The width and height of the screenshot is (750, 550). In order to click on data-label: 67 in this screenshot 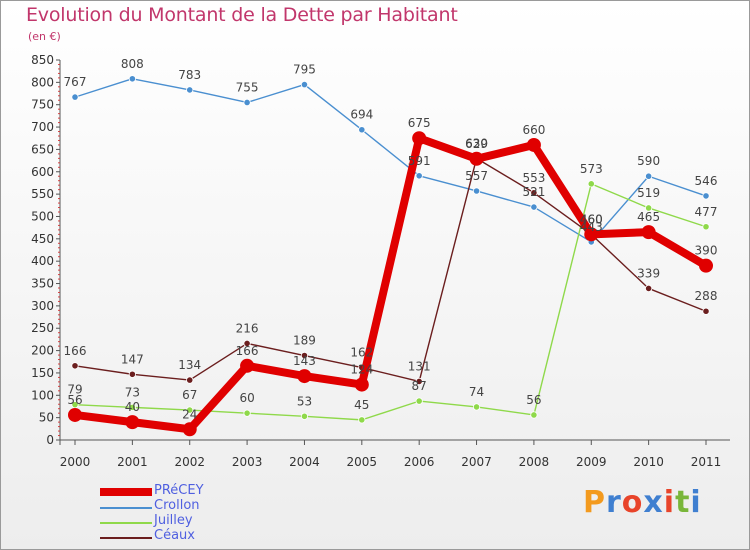, I will do `click(189, 395)`.